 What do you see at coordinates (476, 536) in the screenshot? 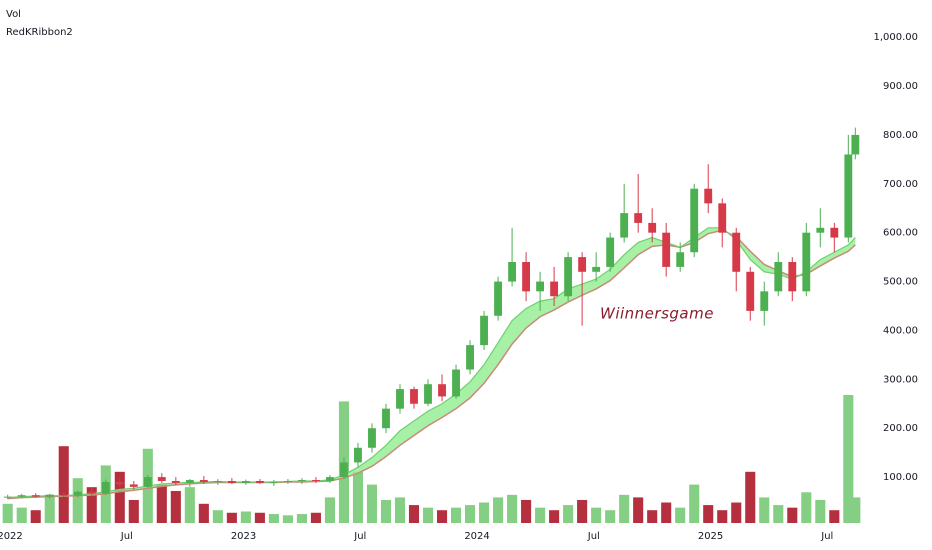
I see `x-tick-label: 2024` at bounding box center [476, 536].